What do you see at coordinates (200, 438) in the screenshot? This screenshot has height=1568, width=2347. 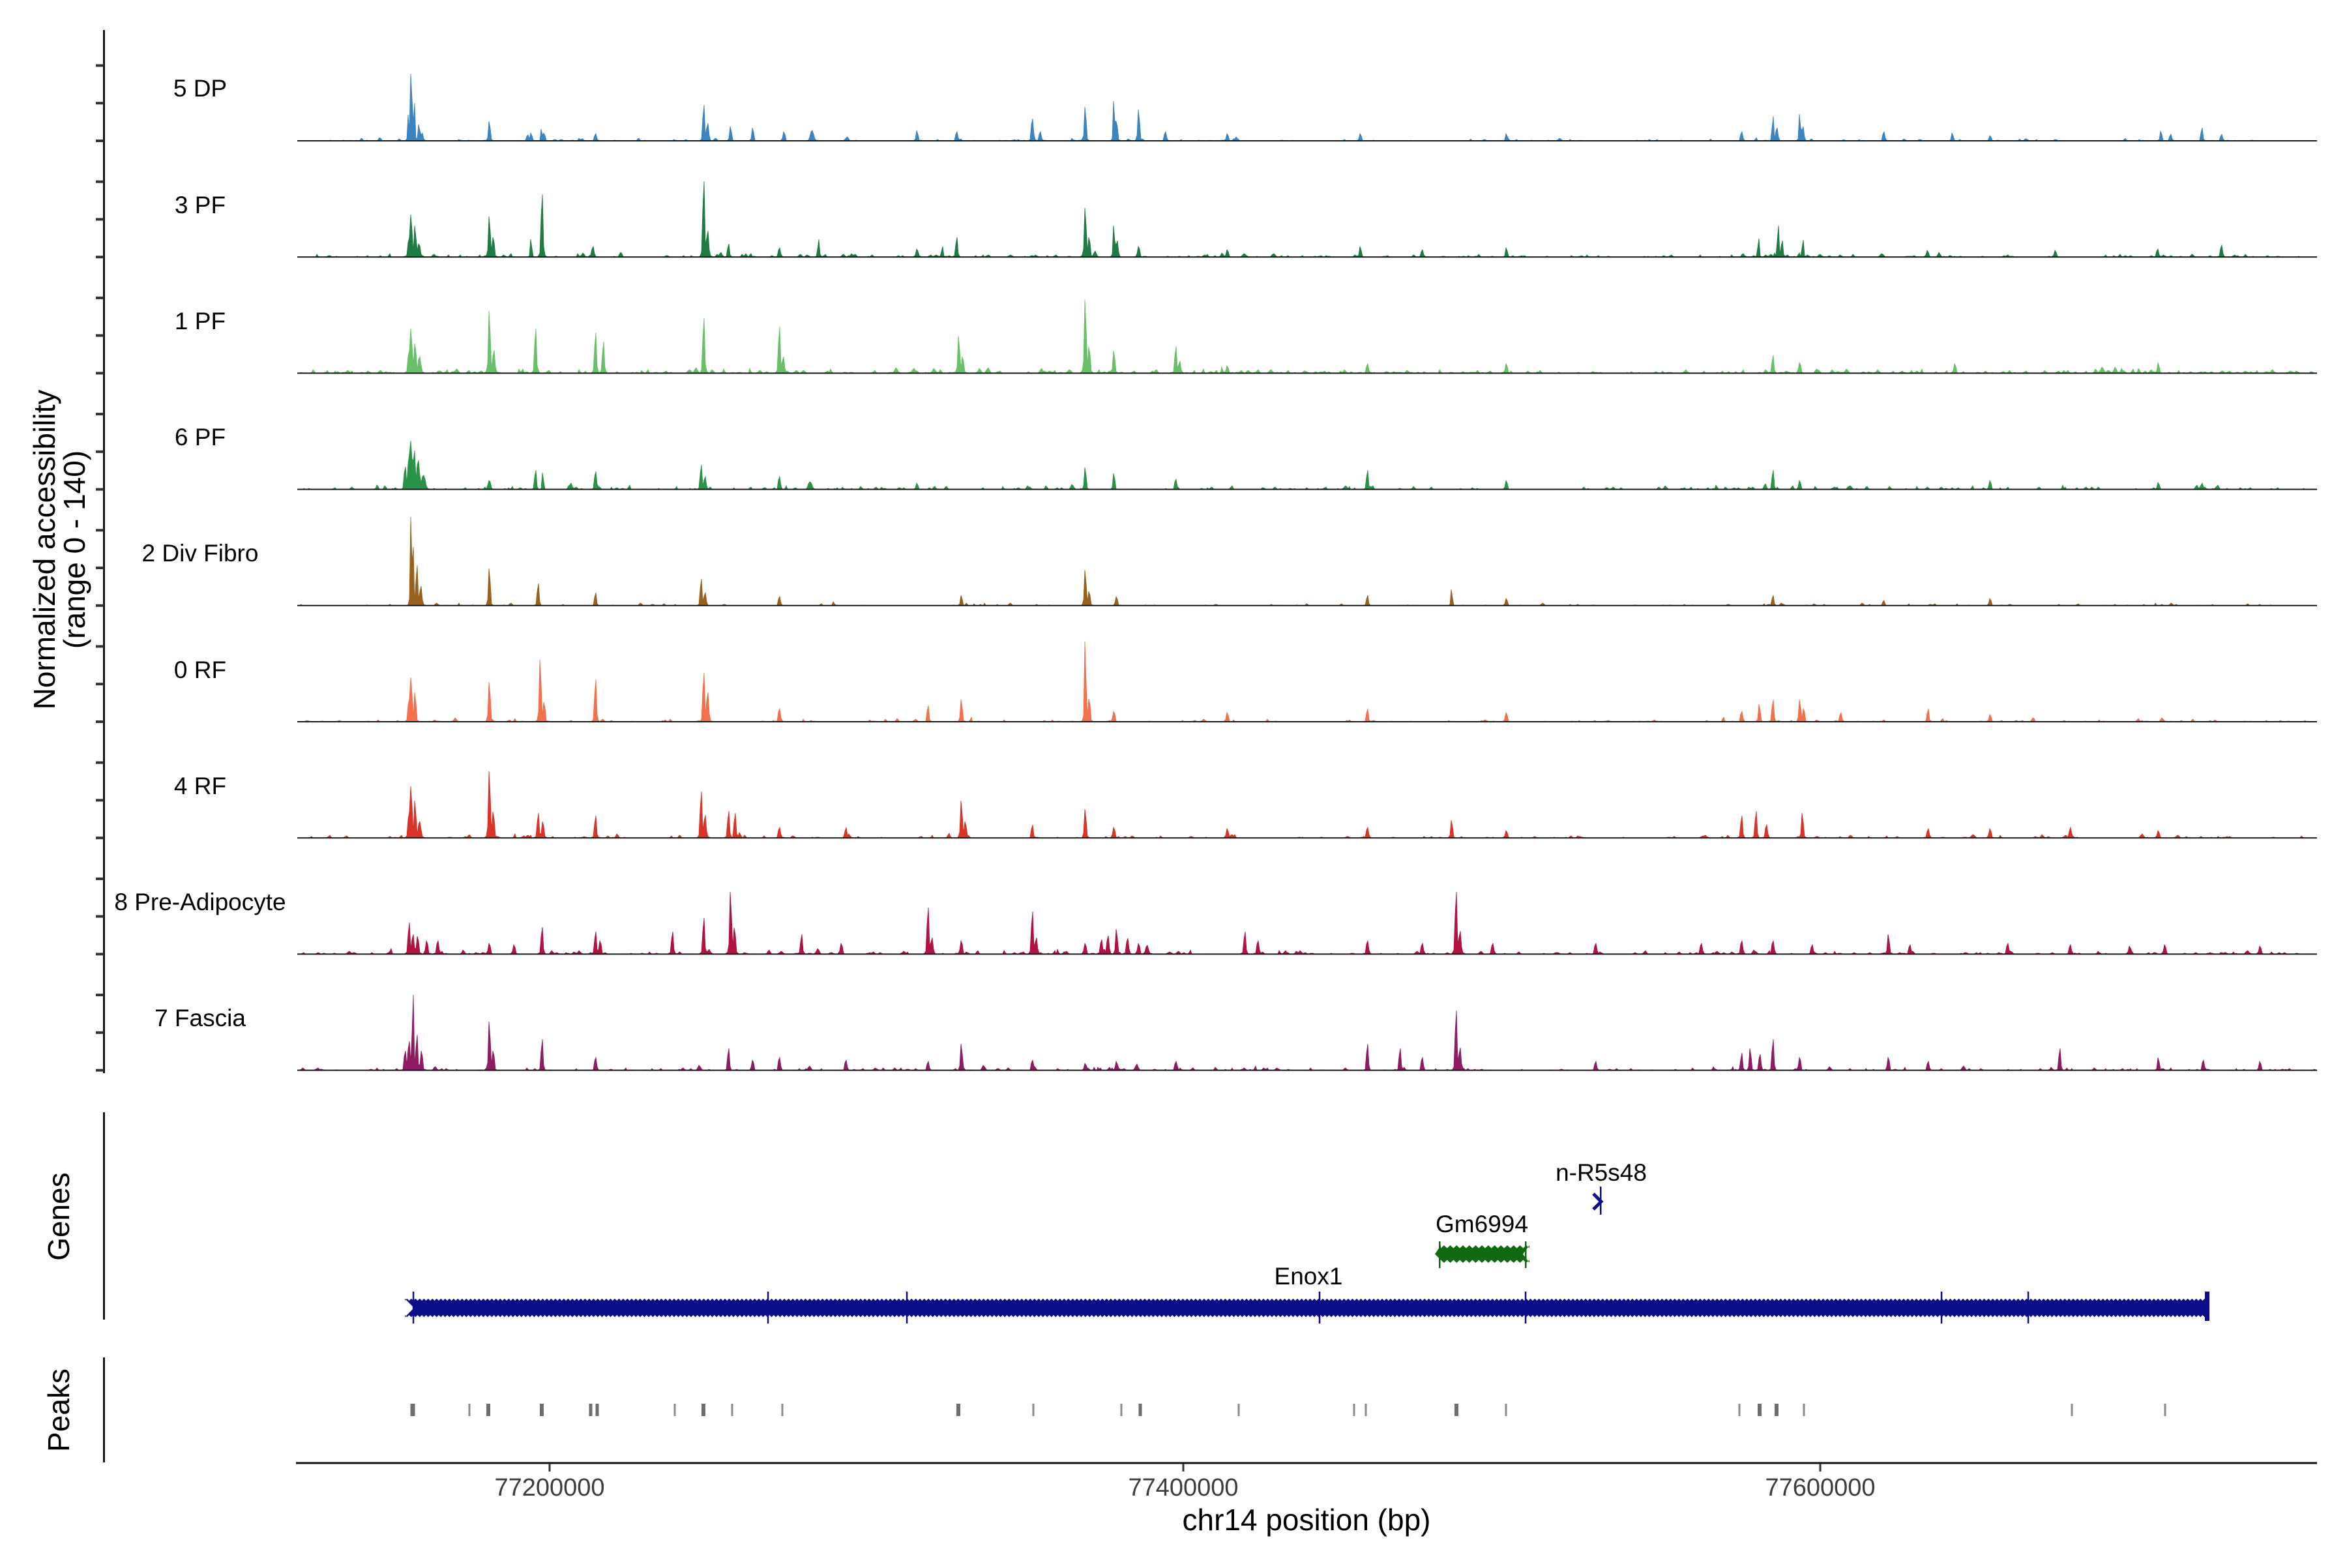 I see `svg-text: 6 PF` at bounding box center [200, 438].